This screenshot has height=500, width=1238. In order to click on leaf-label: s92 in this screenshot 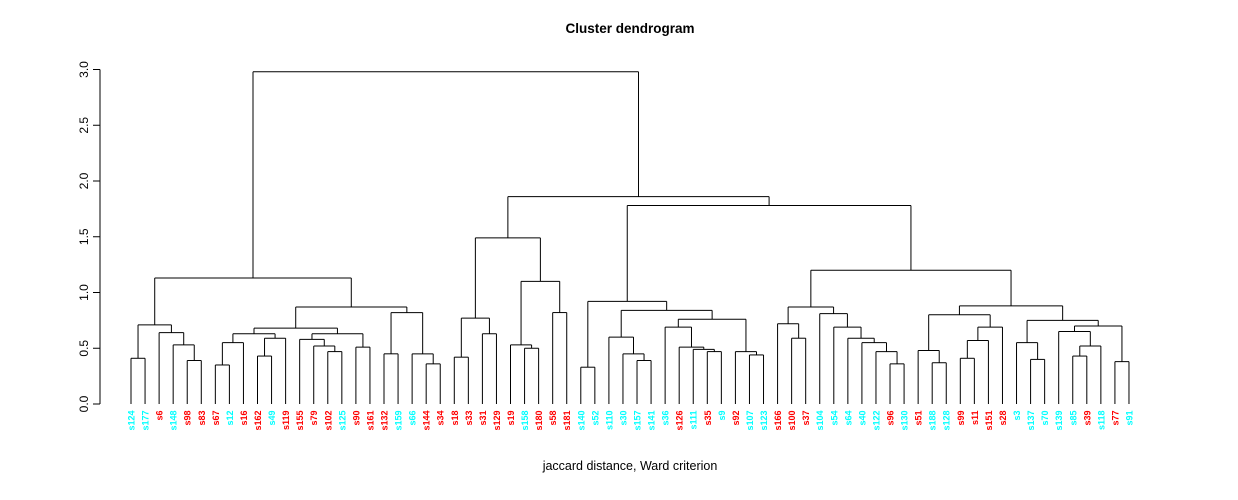, I will do `click(736, 418)`.